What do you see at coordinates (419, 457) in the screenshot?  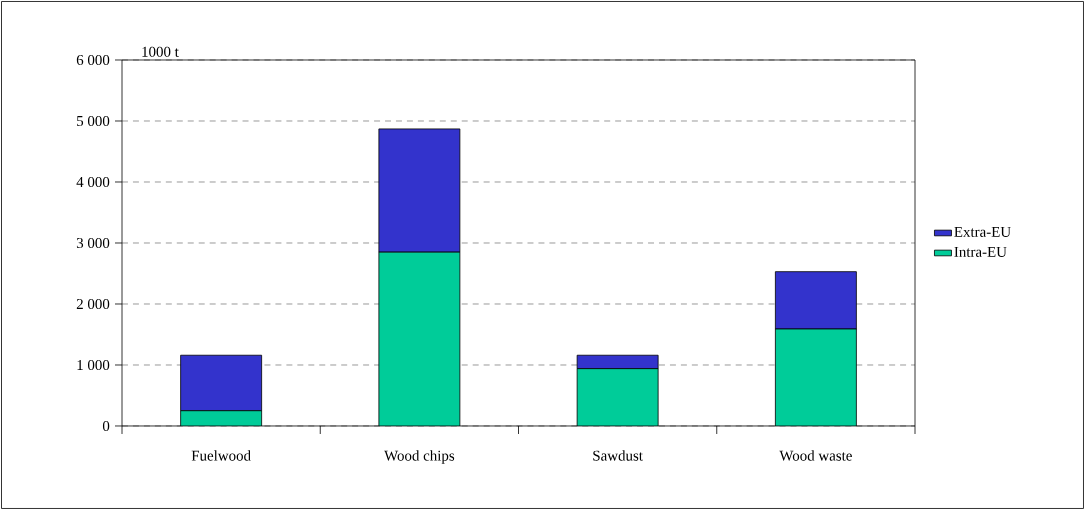 I see `x-tick-label: Wood chips` at bounding box center [419, 457].